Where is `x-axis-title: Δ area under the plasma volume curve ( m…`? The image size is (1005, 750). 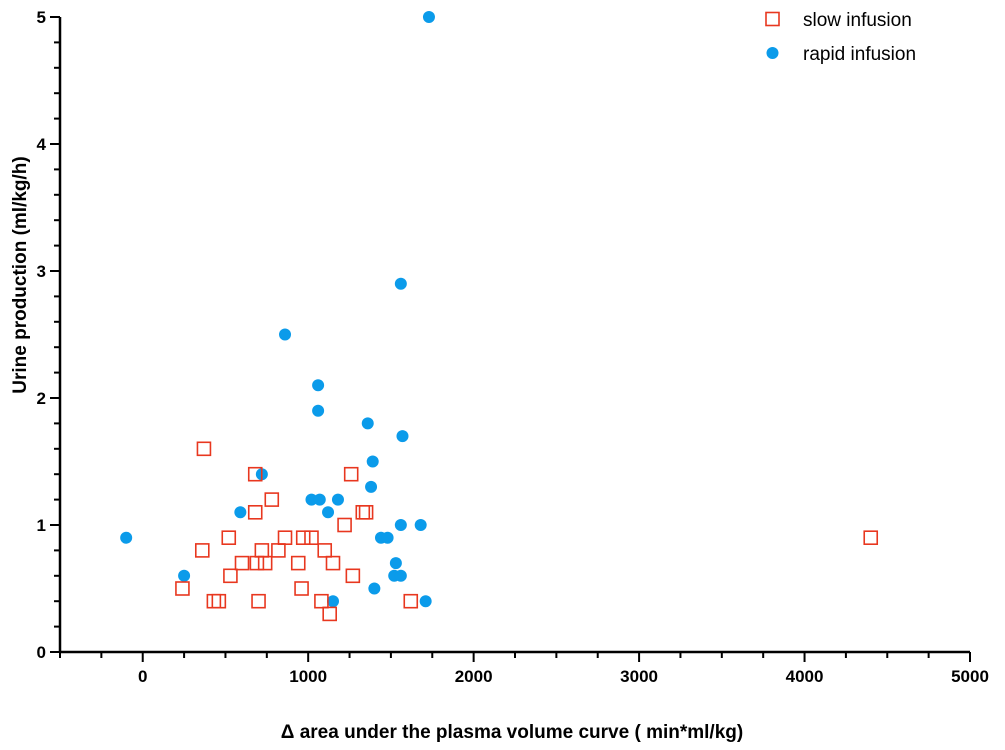 x-axis-title: Δ area under the plasma volume curve ( m… is located at coordinates (512, 732).